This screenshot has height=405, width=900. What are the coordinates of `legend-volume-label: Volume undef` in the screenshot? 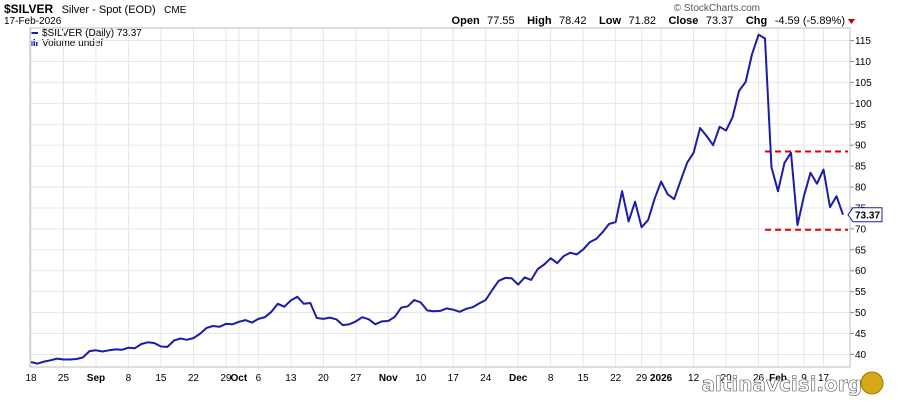 It's located at (72, 43).